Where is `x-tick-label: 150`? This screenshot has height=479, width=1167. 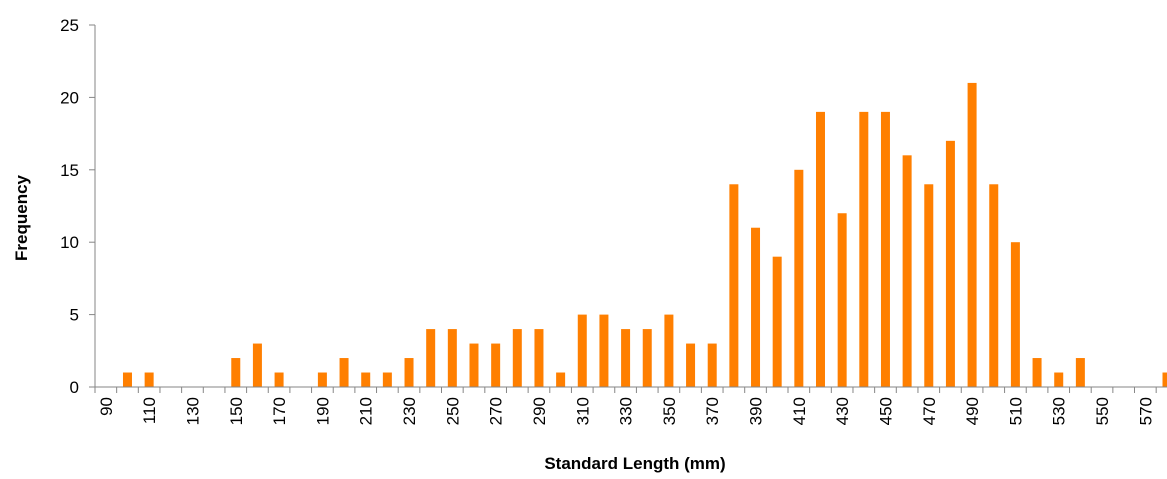
x-tick-label: 150 is located at coordinates (236, 411).